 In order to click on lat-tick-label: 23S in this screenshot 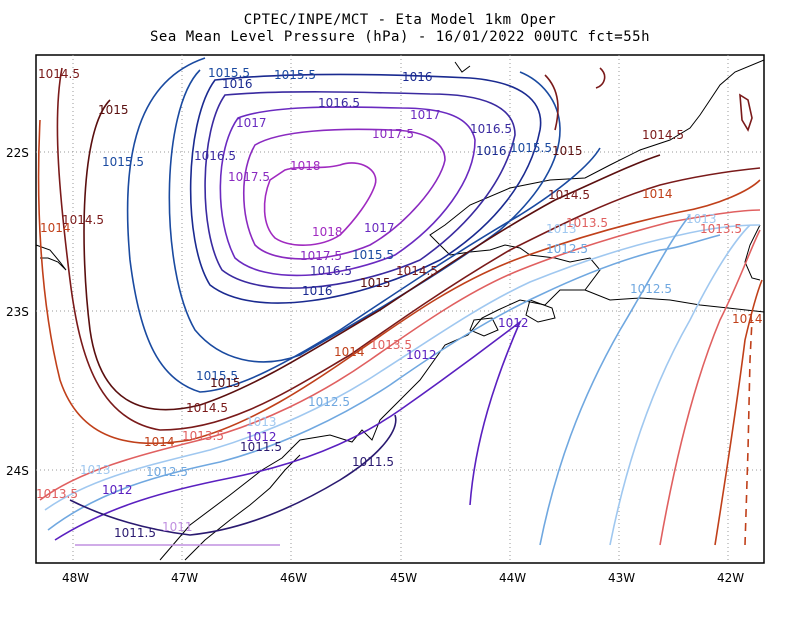, I will do `click(17, 312)`.